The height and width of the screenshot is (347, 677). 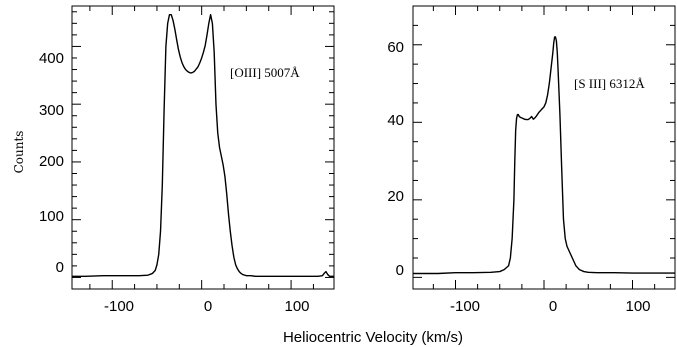 What do you see at coordinates (19, 152) in the screenshot?
I see `y-axis-title: Counts` at bounding box center [19, 152].